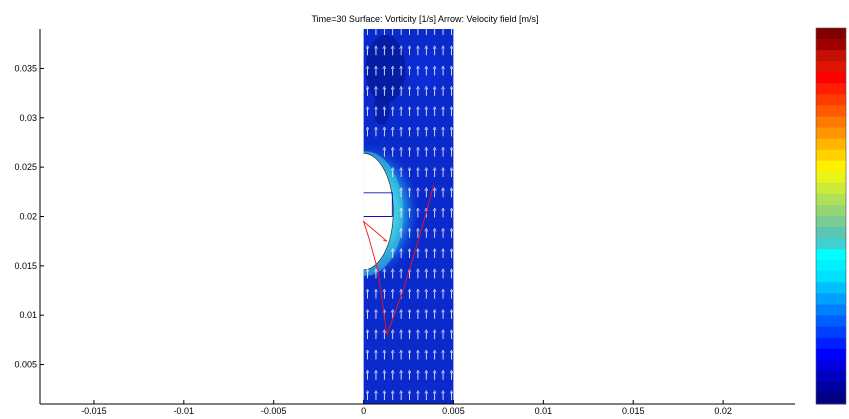 This screenshot has width=849, height=419. What do you see at coordinates (453, 411) in the screenshot?
I see `x-tick-label: 0.005` at bounding box center [453, 411].